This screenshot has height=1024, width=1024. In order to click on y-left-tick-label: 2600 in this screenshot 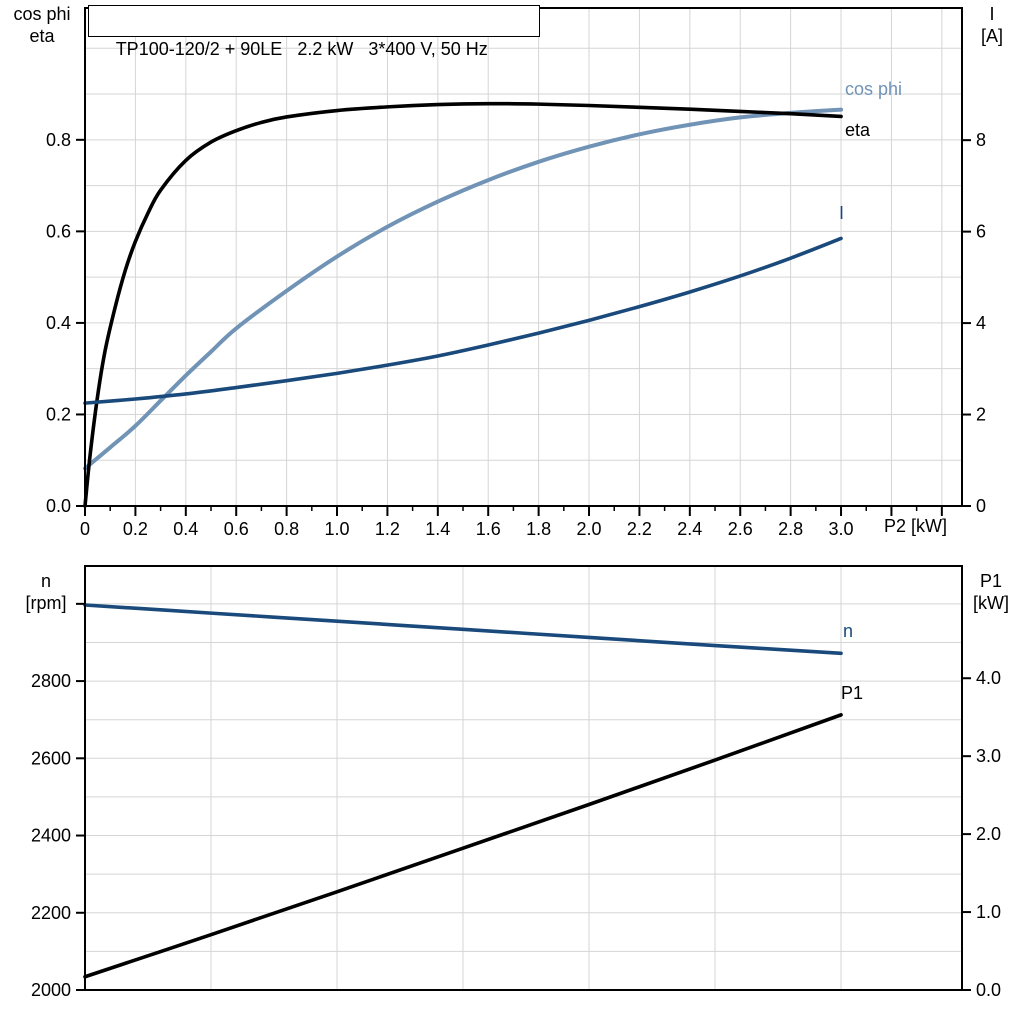, I will do `click(51, 758)`.